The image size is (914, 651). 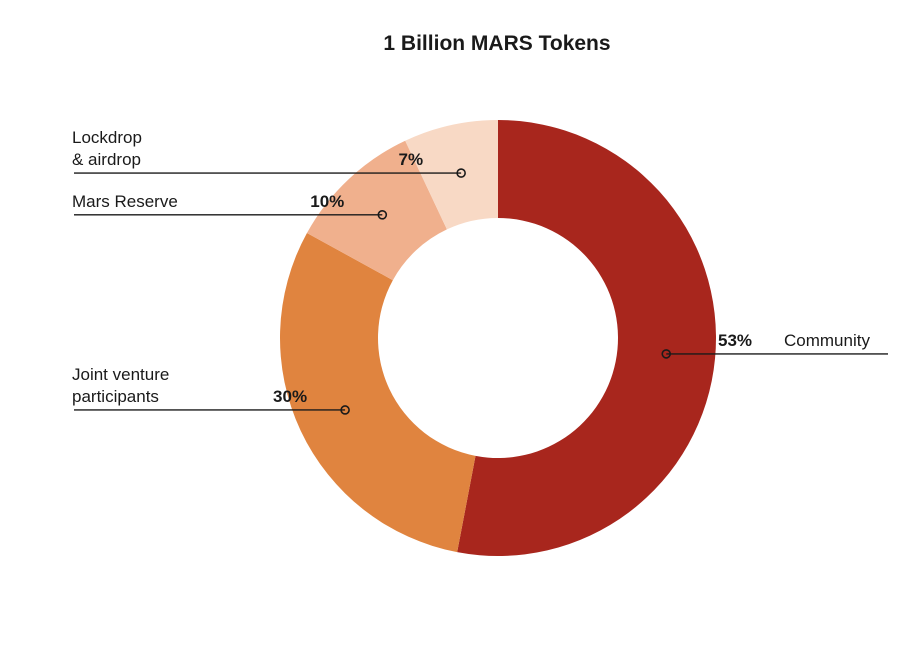 I want to click on pct-label-community: 53%, so click(x=735, y=340).